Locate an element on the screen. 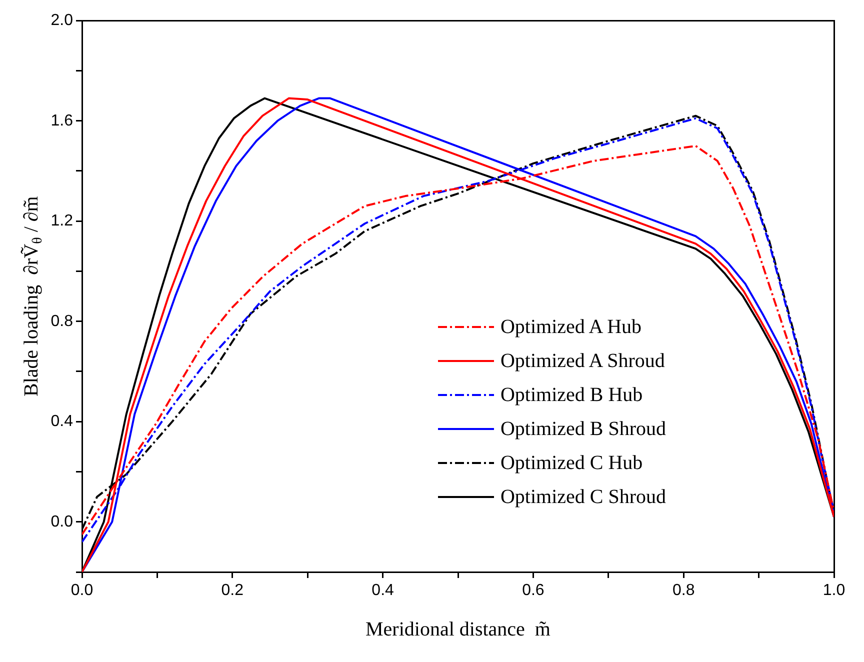 The image size is (864, 662). y-tick-label: 1.6 is located at coordinates (62, 121).